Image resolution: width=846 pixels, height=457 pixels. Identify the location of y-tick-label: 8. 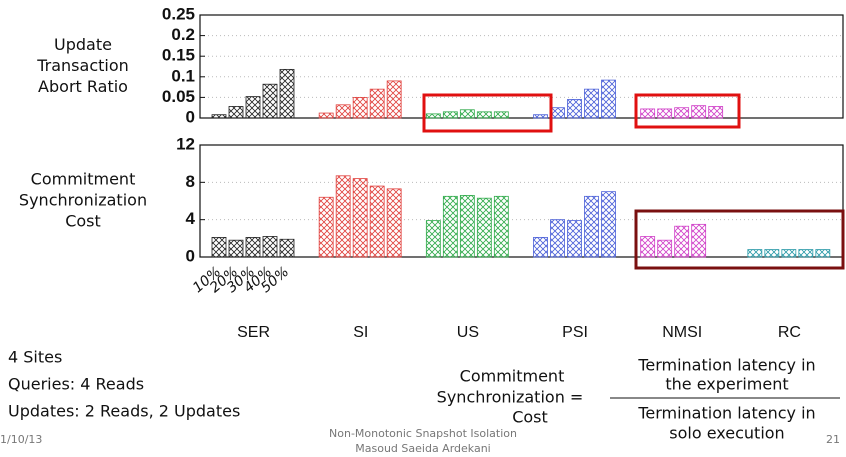
(190, 181).